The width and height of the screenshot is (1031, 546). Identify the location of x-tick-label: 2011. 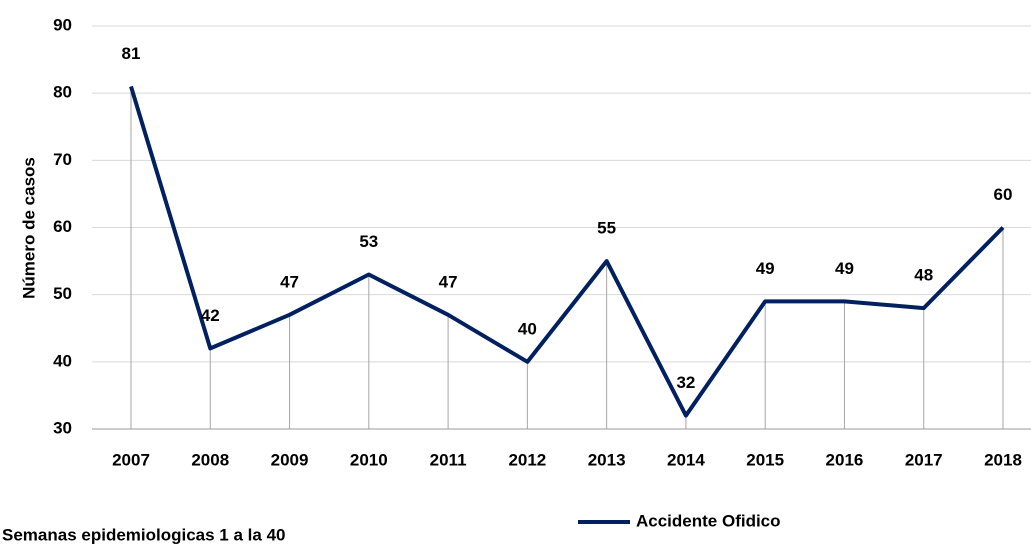
(448, 459).